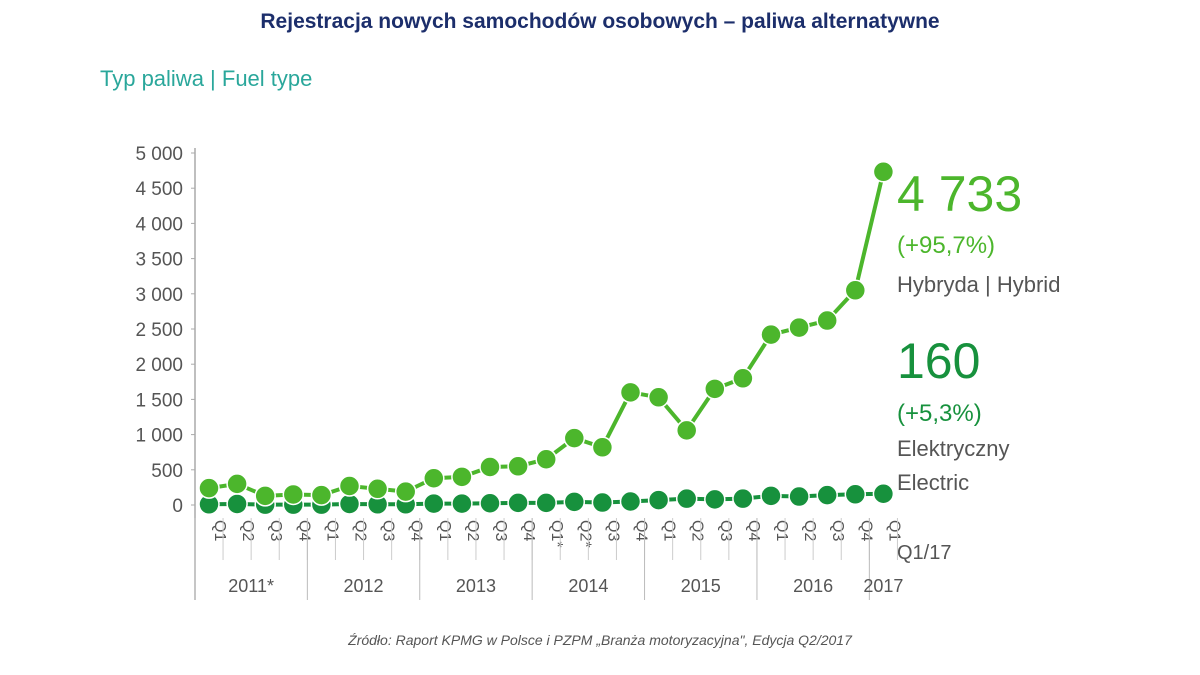 The image size is (1200, 675). What do you see at coordinates (924, 553) in the screenshot?
I see `period-label: Q1/17` at bounding box center [924, 553].